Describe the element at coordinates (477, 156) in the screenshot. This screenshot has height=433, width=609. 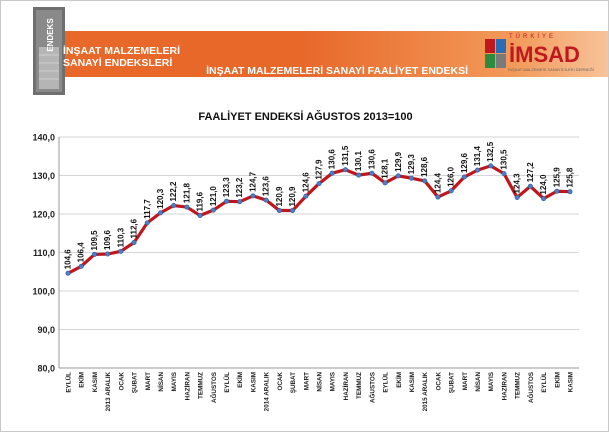
I see `data-label: 131,4` at that location.